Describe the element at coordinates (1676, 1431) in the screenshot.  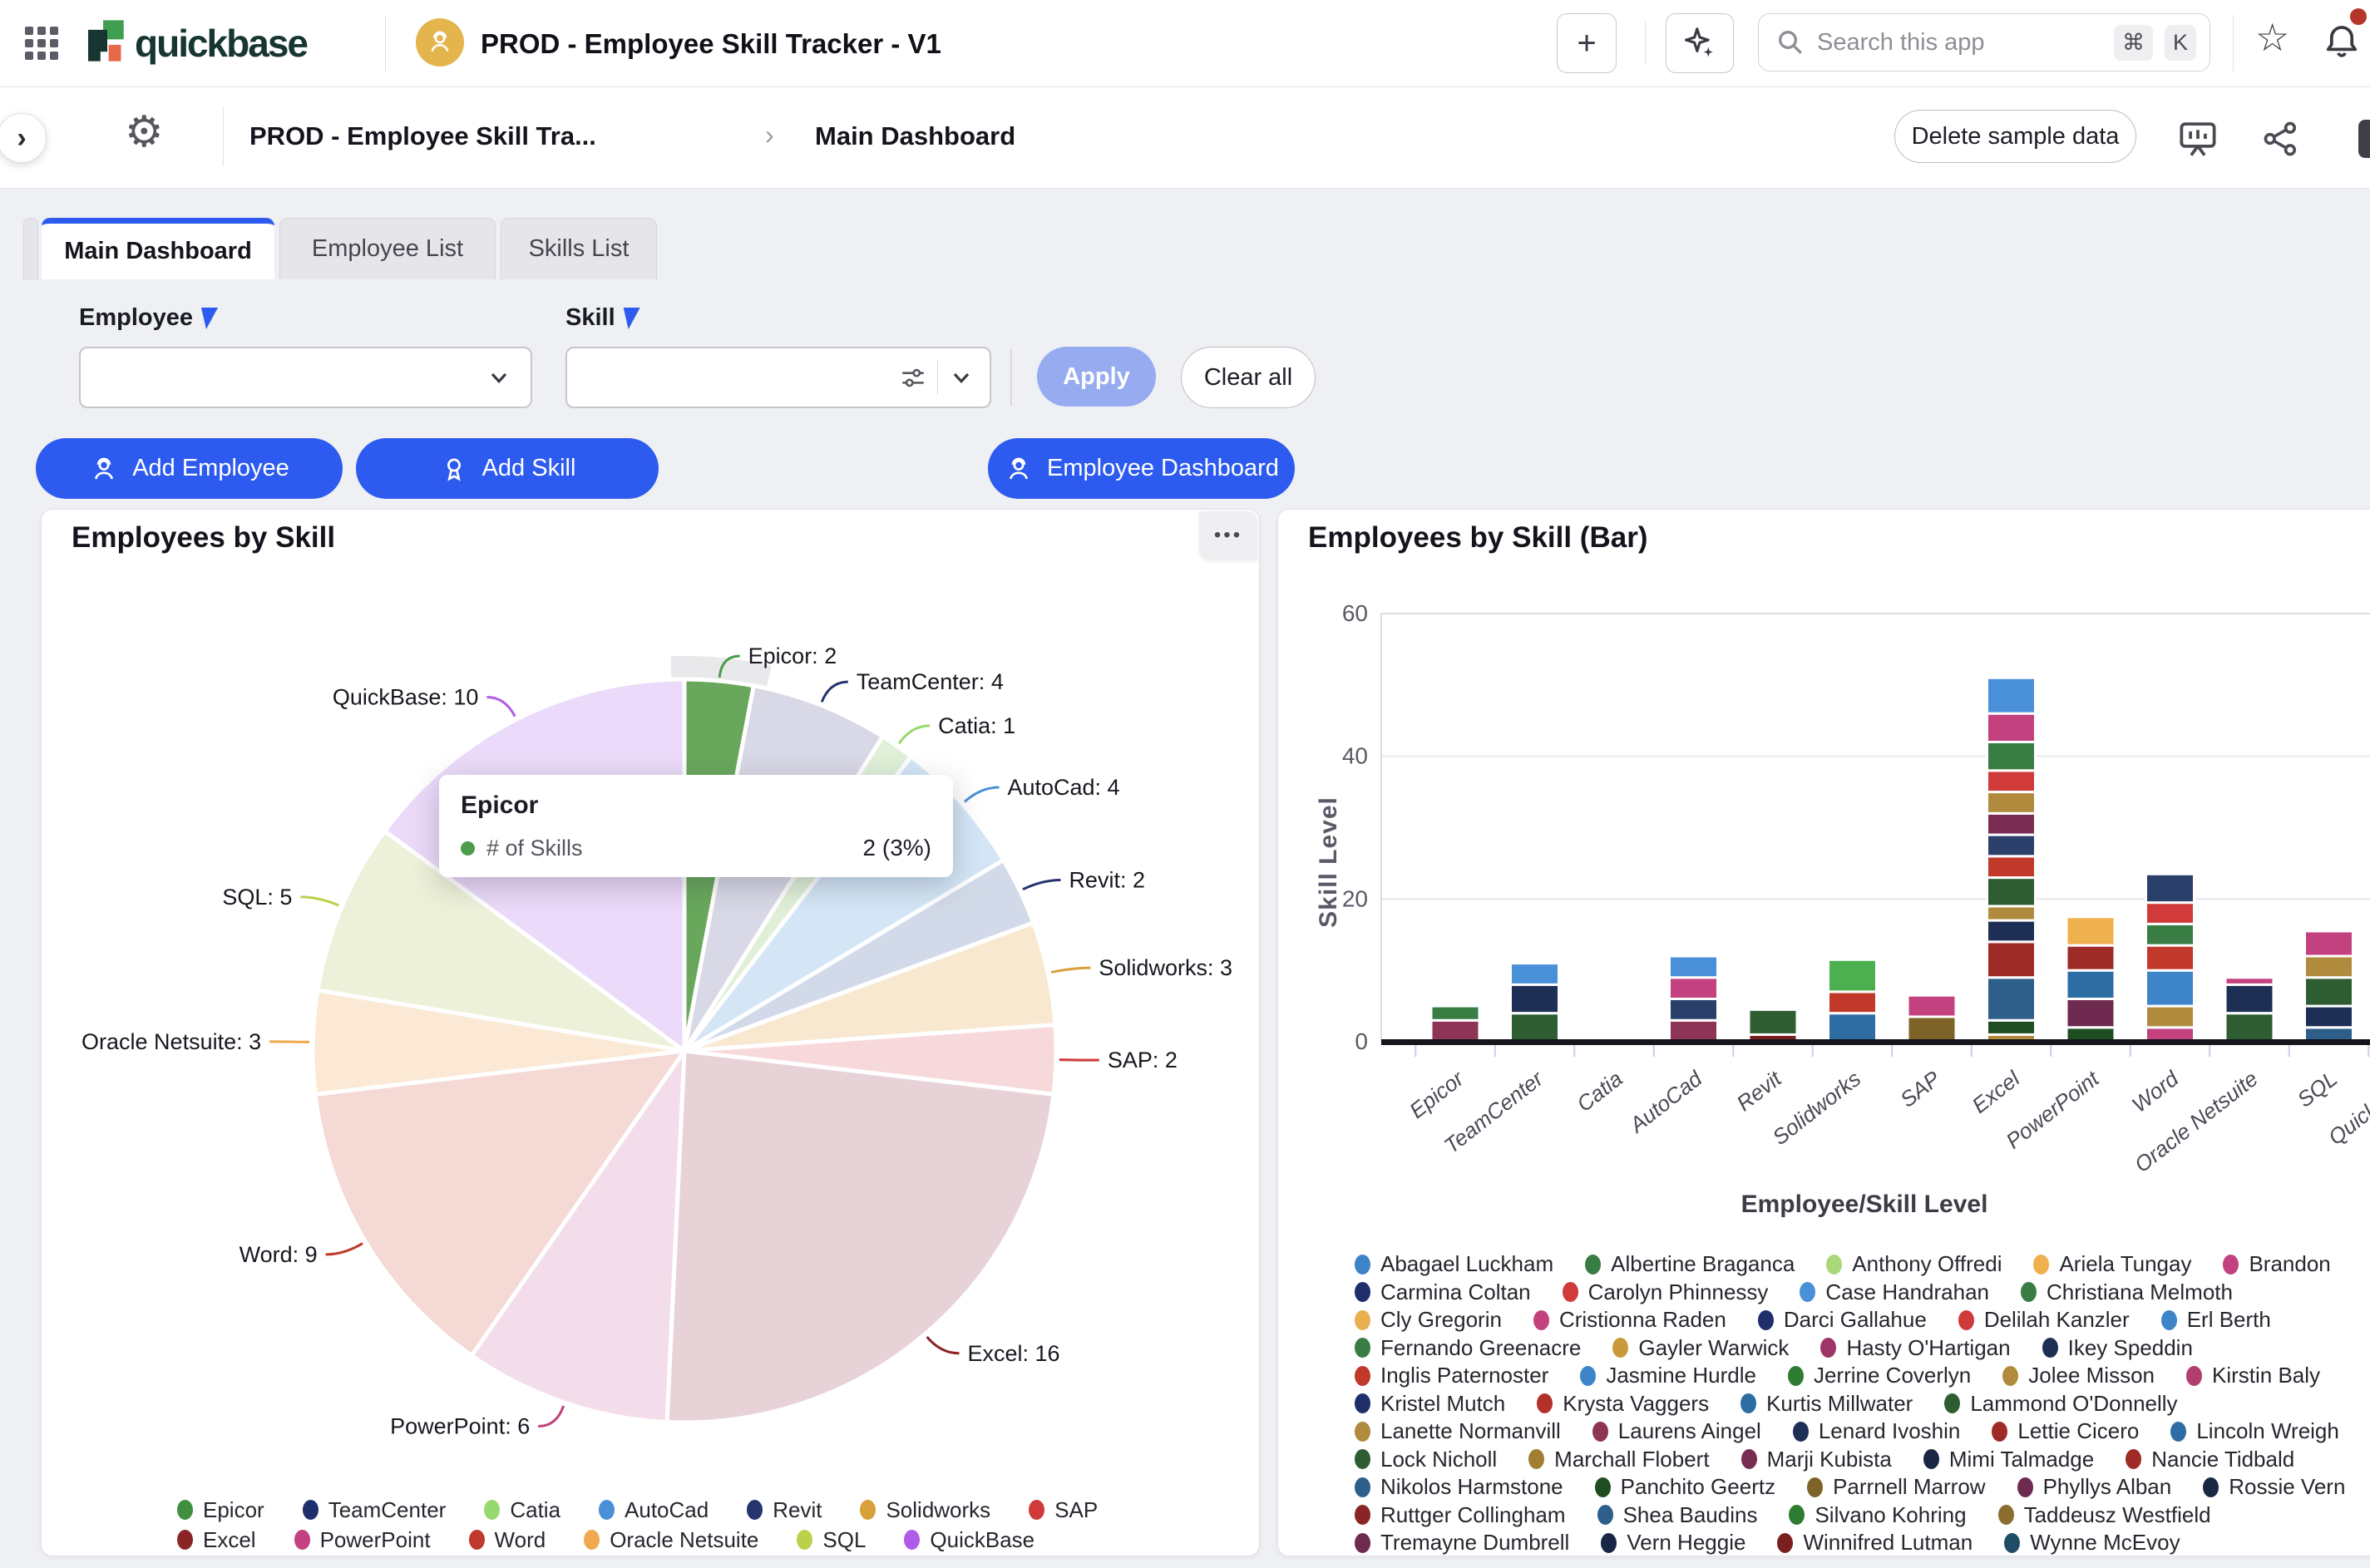
I see `legend-item: Laurens Aingel` at that location.